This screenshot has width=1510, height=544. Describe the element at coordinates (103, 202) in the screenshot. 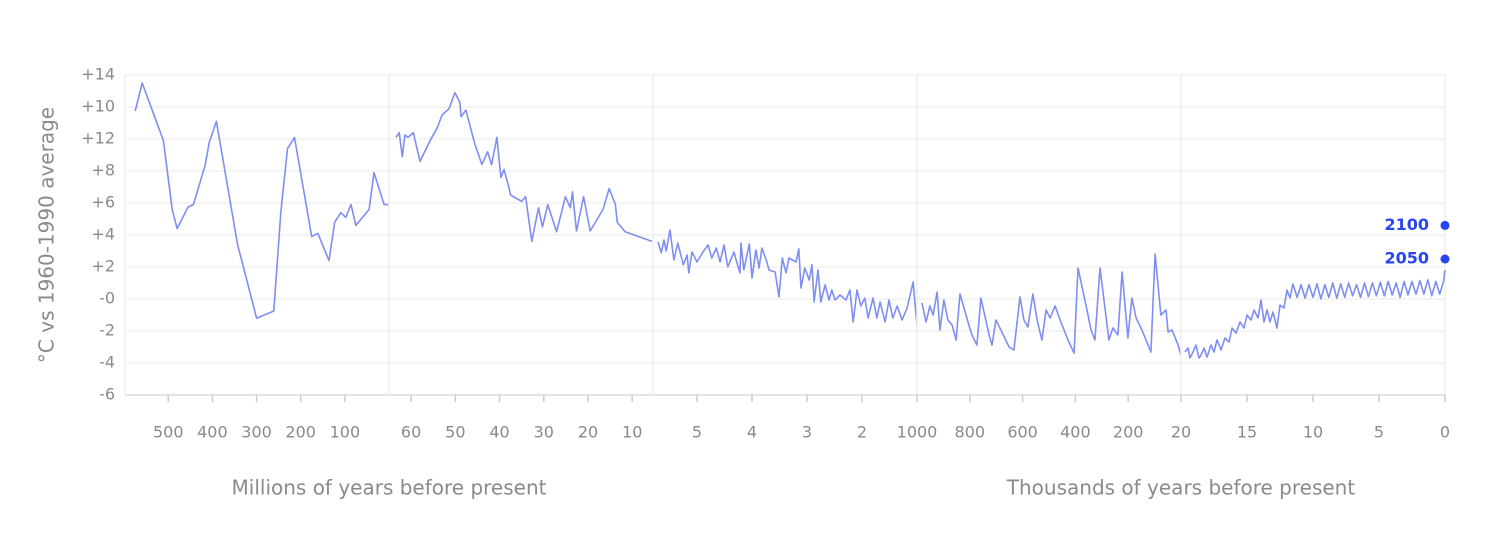

I see `y-tick-label: +6` at that location.